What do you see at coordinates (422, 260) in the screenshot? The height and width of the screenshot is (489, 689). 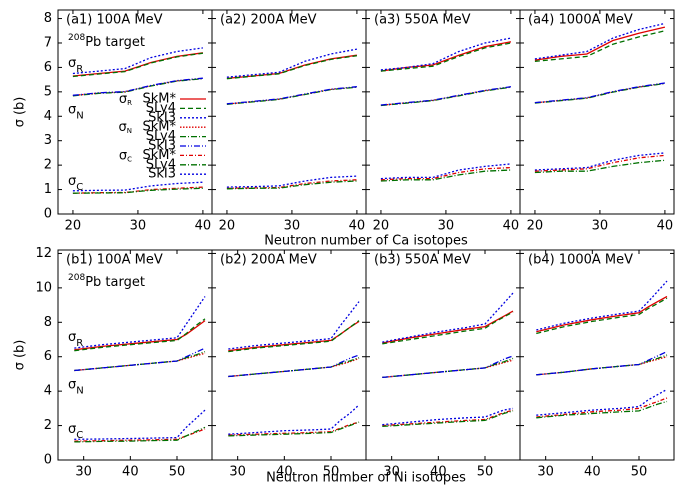 I see `panel-title: (b3) 550A MeV` at bounding box center [422, 260].